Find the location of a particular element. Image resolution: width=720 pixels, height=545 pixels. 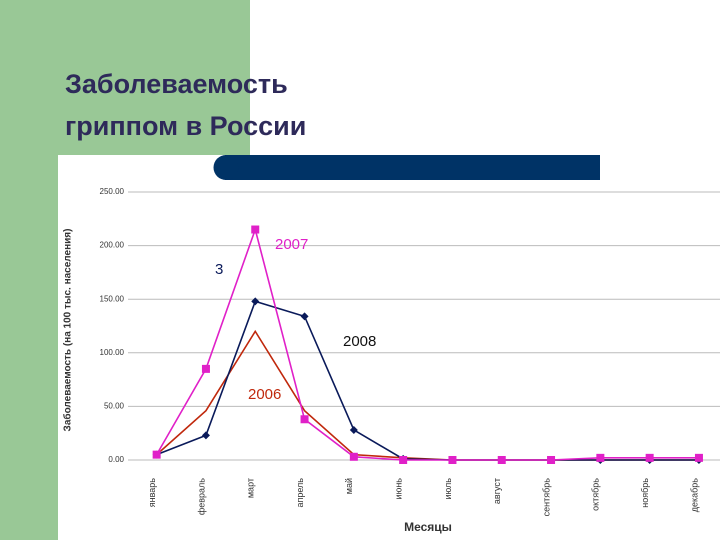

y-tick-label: 250.00 is located at coordinates (112, 191).